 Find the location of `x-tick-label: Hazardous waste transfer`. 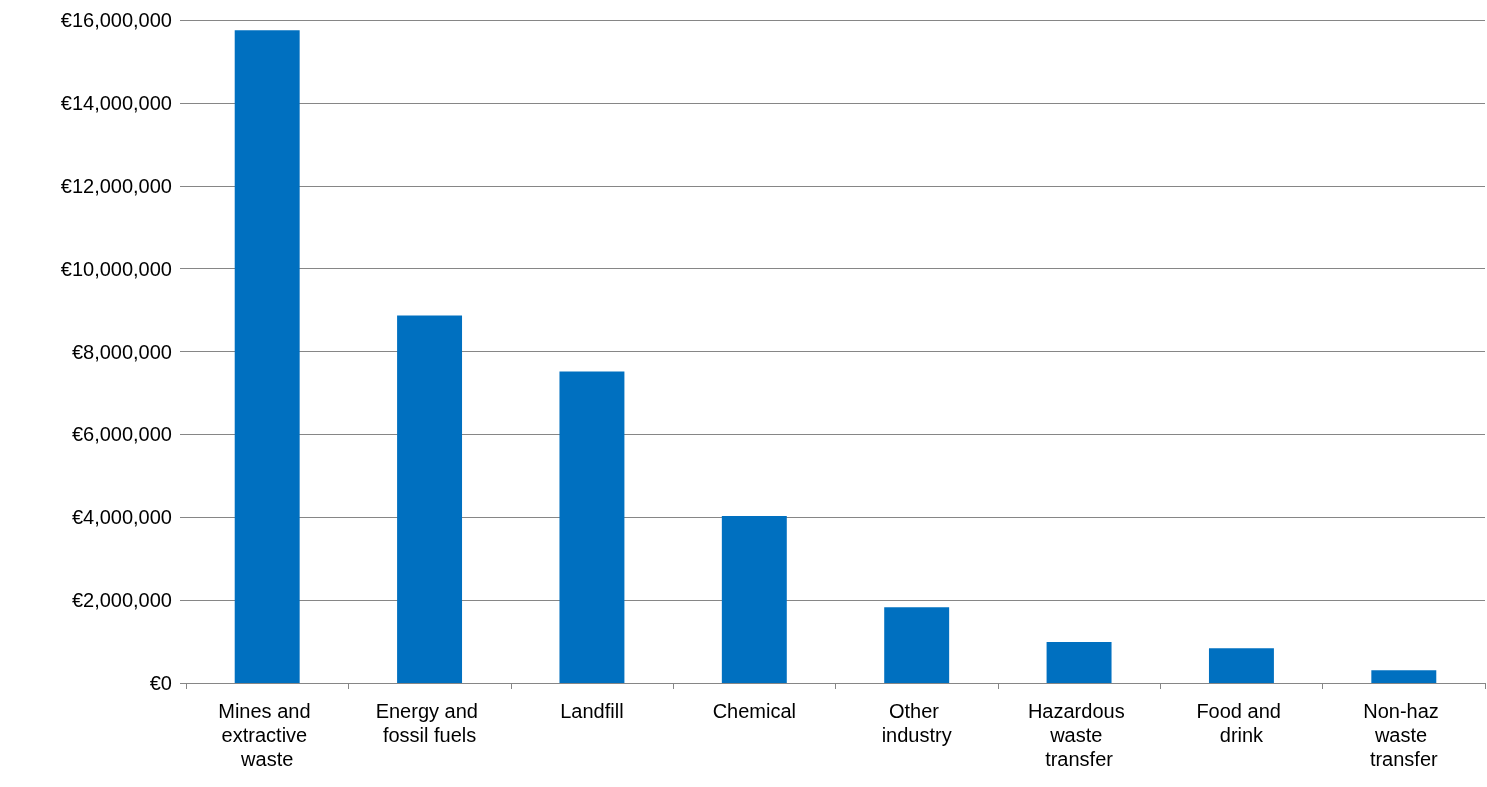

x-tick-label: Hazardous waste transfer is located at coordinates (1079, 735).